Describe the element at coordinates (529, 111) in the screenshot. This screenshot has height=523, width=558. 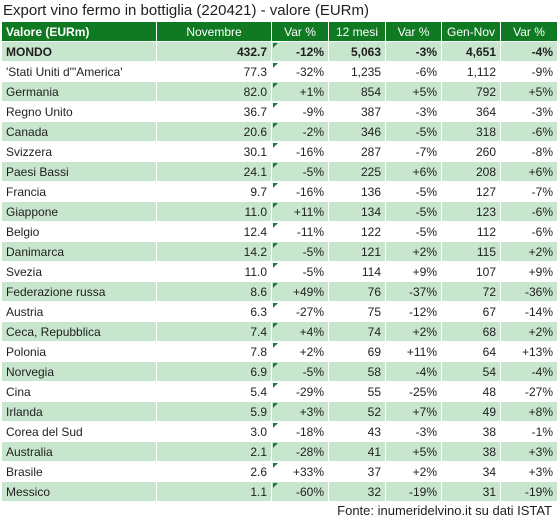
I see `jan-nov-var-cell: -3%` at that location.